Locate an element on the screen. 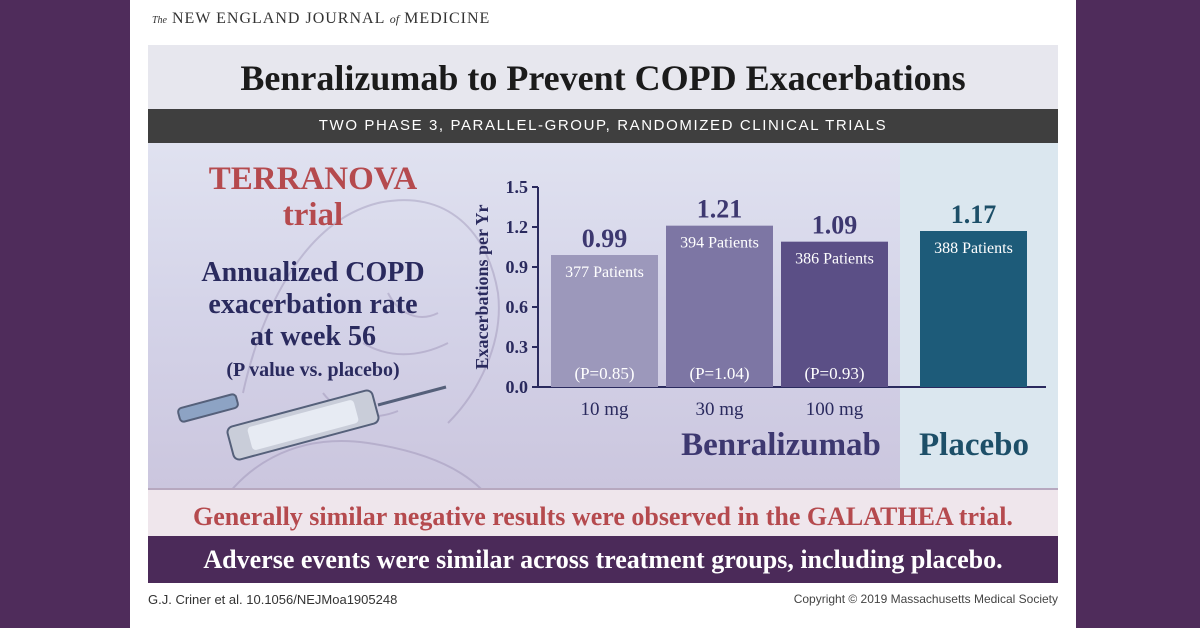 This screenshot has height=628, width=1200. y-tick-label: 0.9 is located at coordinates (517, 267).